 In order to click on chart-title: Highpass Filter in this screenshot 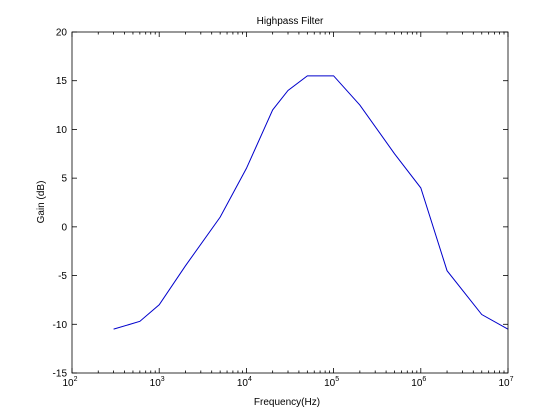, I will do `click(290, 21)`.